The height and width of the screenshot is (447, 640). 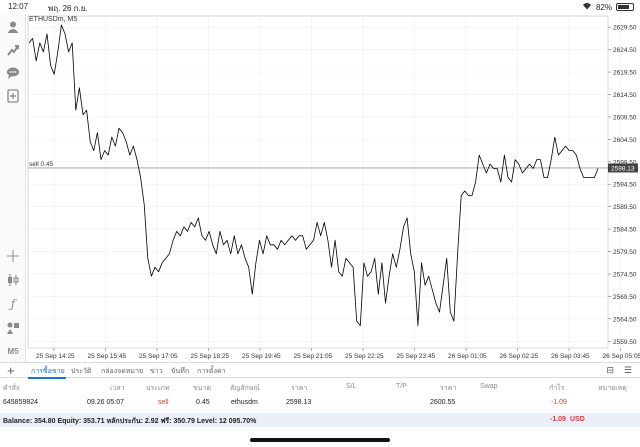 I want to click on col-price: ราคา, so click(x=299, y=388).